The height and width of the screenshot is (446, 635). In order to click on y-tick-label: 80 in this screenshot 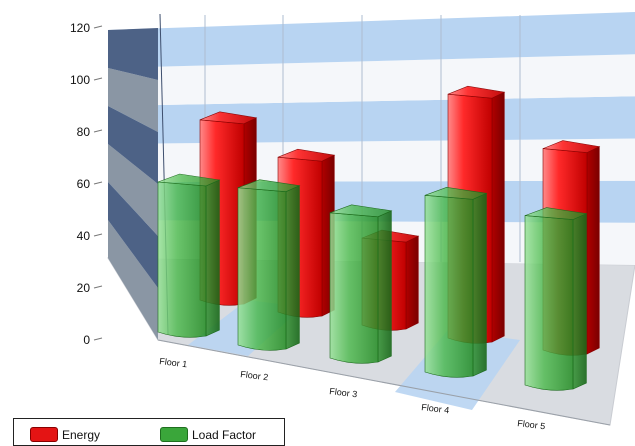, I will do `click(84, 132)`.